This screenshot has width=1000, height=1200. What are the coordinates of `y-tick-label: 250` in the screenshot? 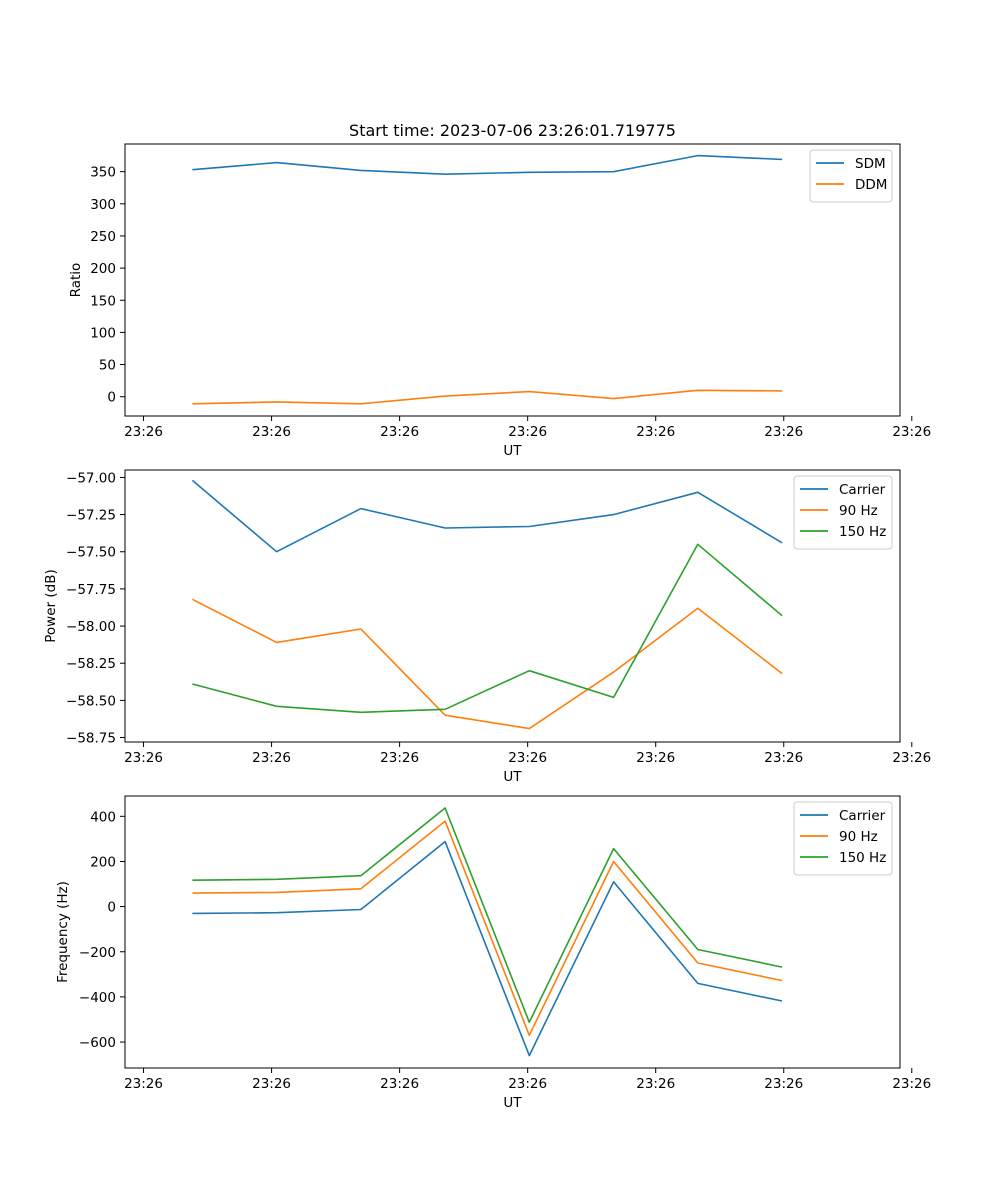 It's located at (103, 237).